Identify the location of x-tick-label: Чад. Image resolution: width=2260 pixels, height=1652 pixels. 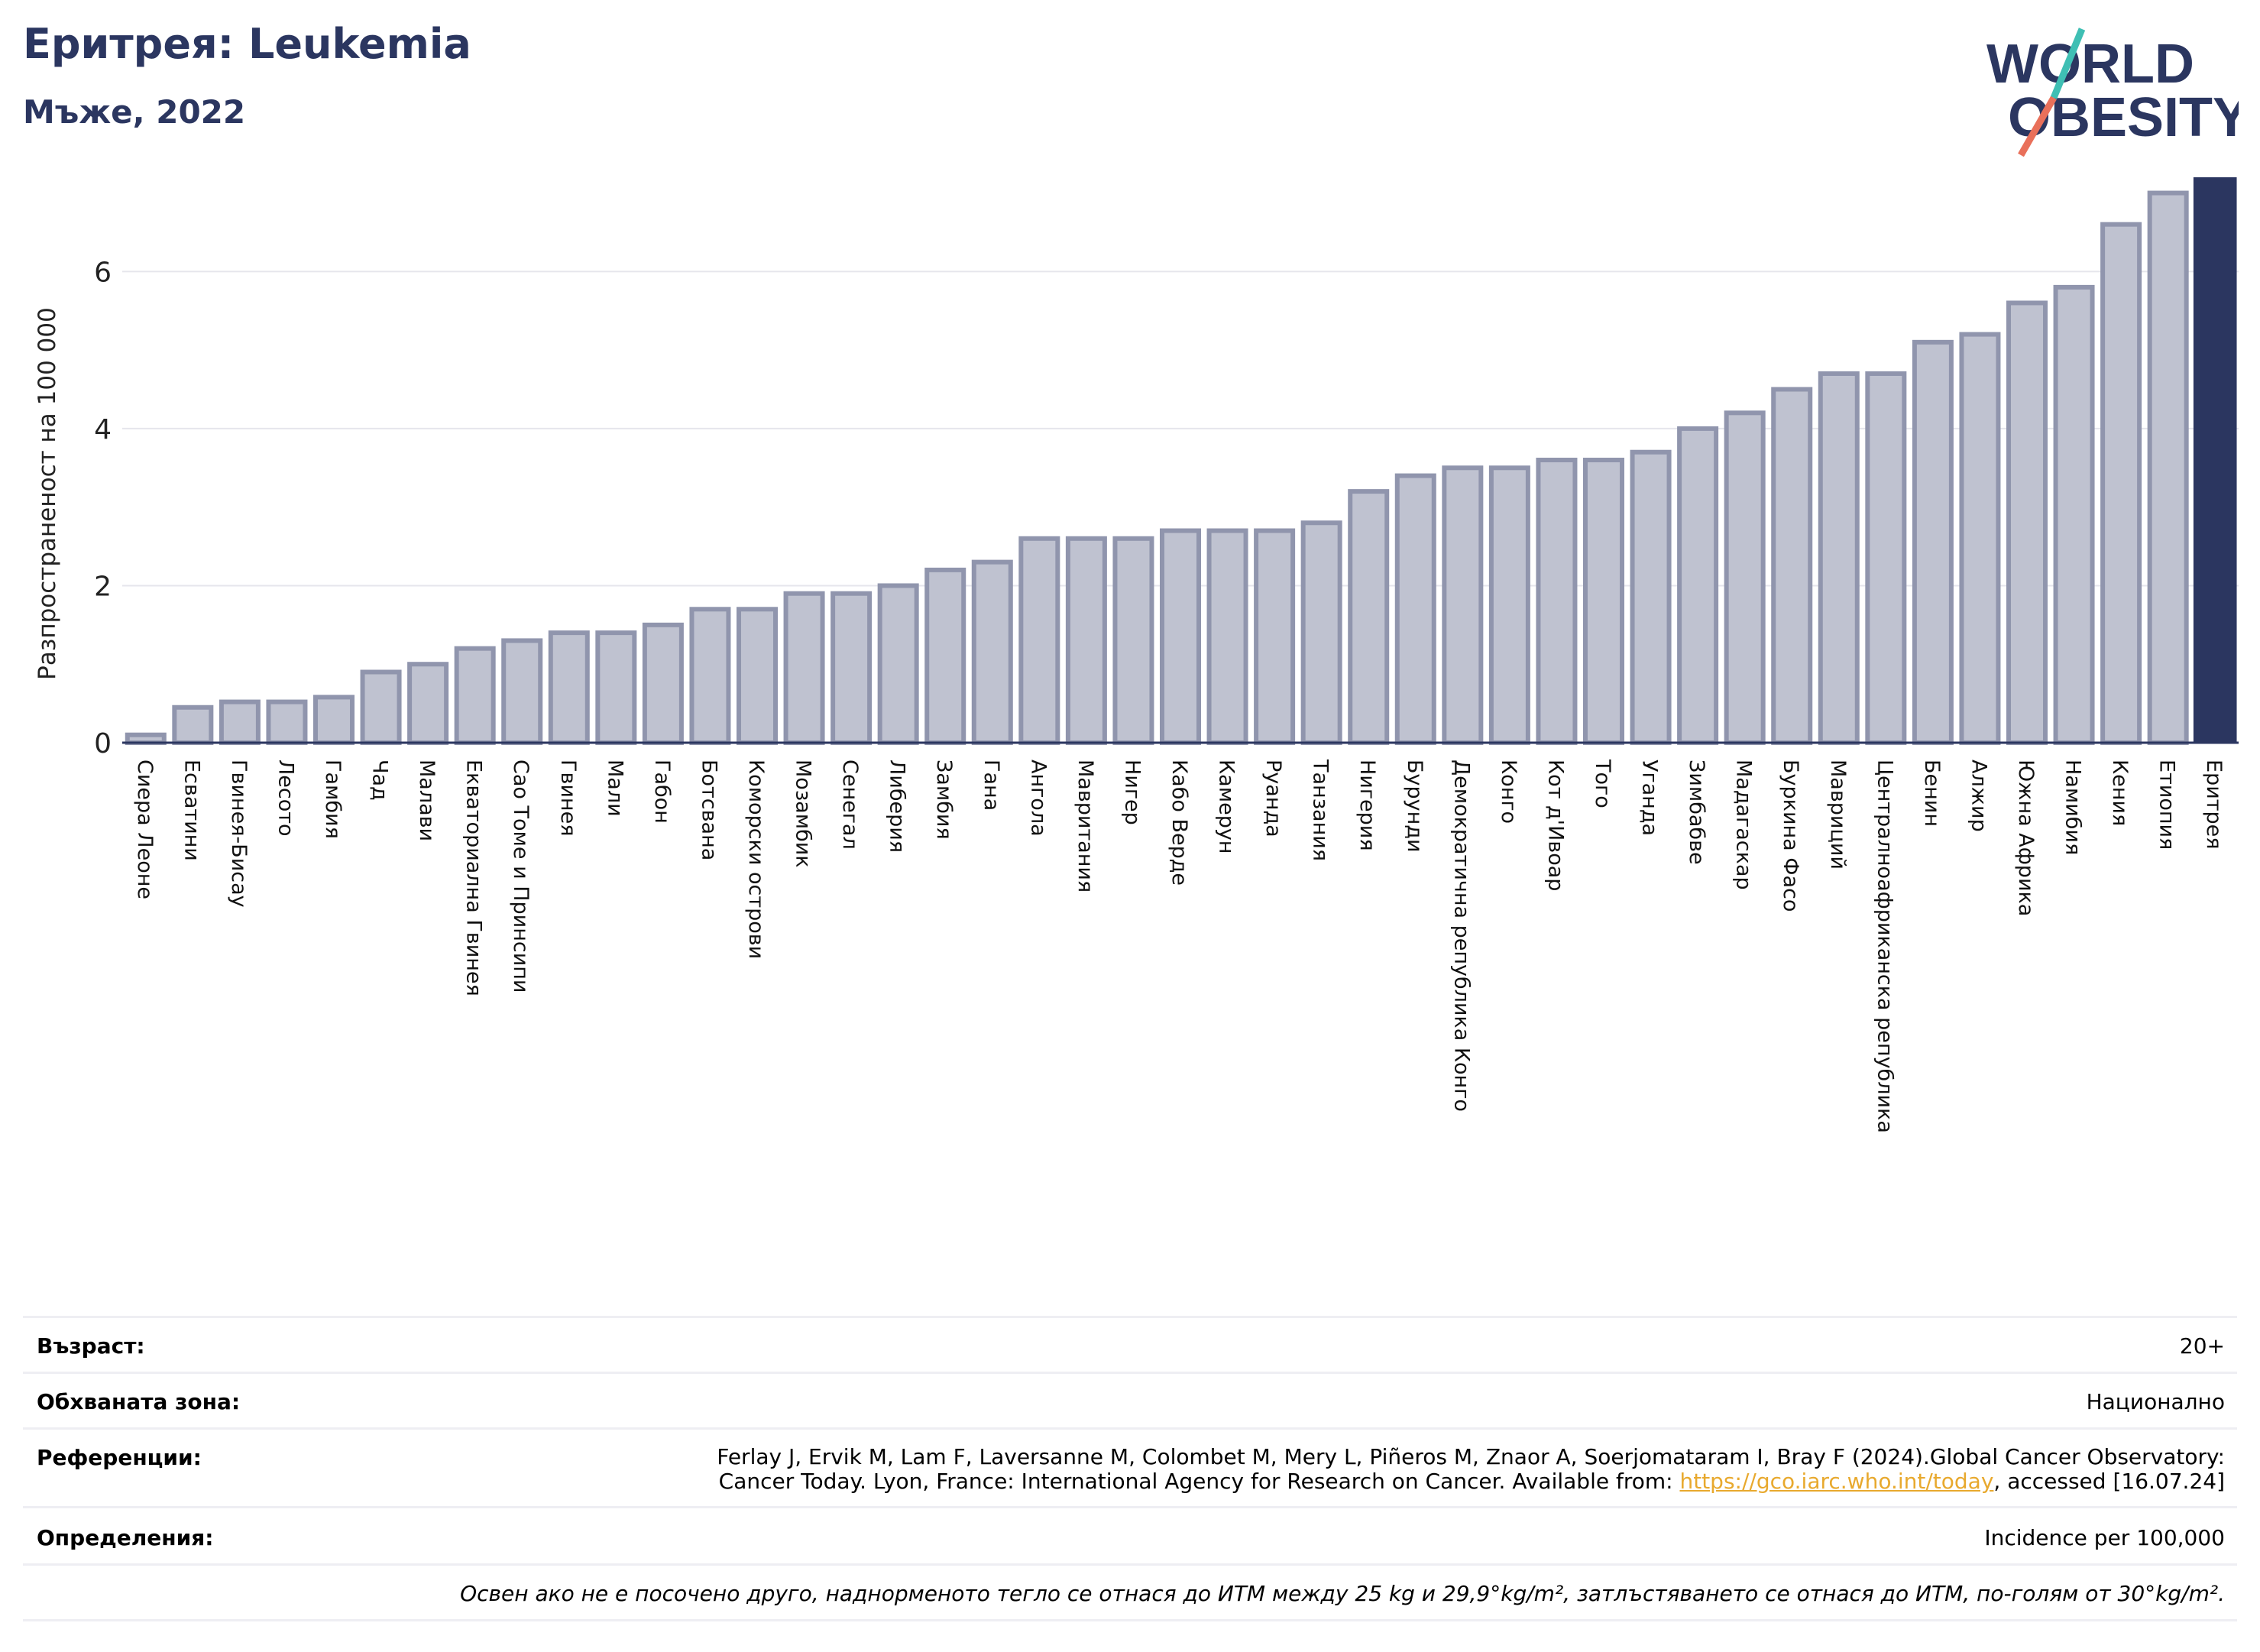
(380, 780).